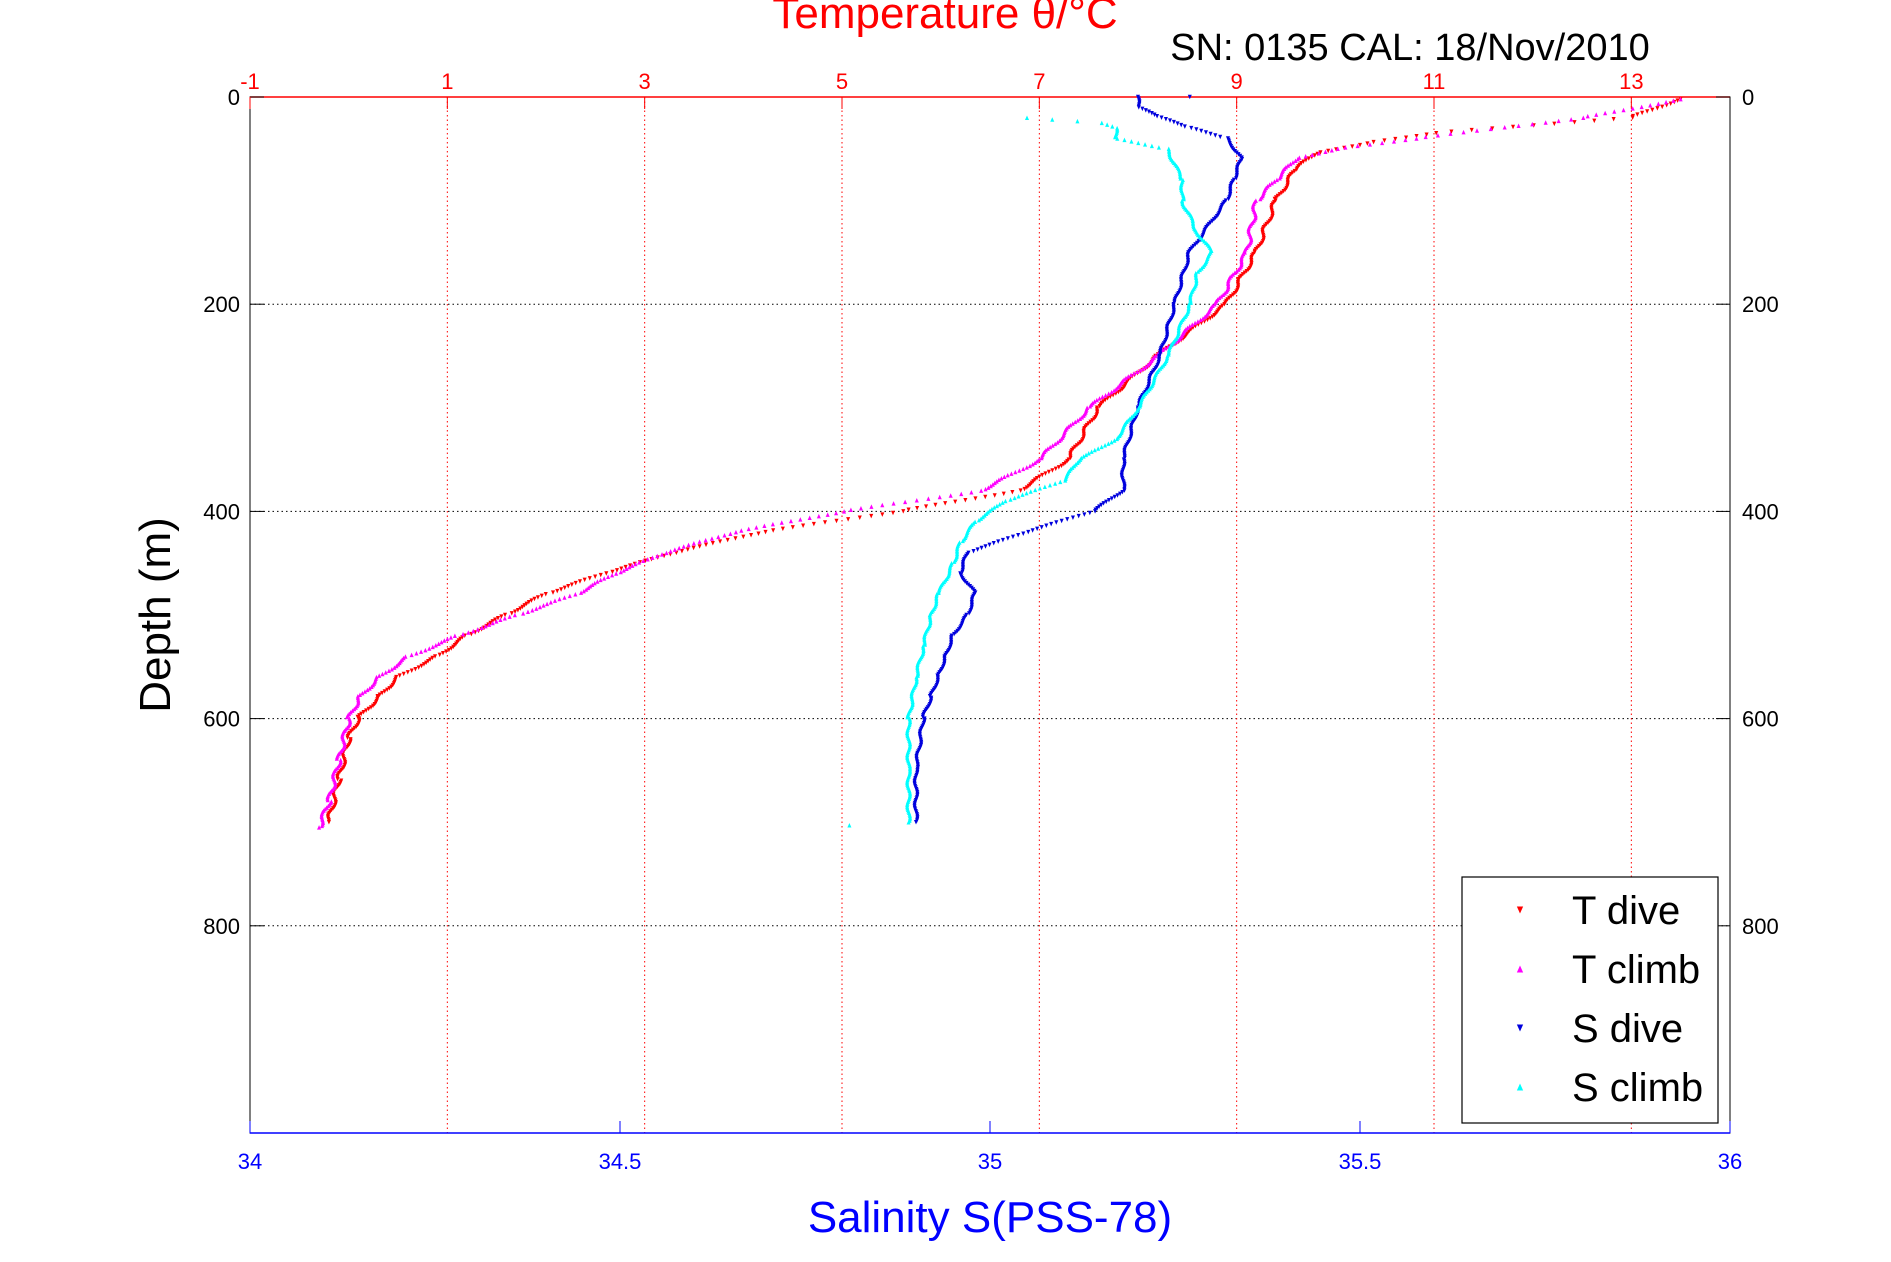 Image resolution: width=1891 pixels, height=1262 pixels. What do you see at coordinates (221, 304) in the screenshot?
I see `depth-tick-label: 200` at bounding box center [221, 304].